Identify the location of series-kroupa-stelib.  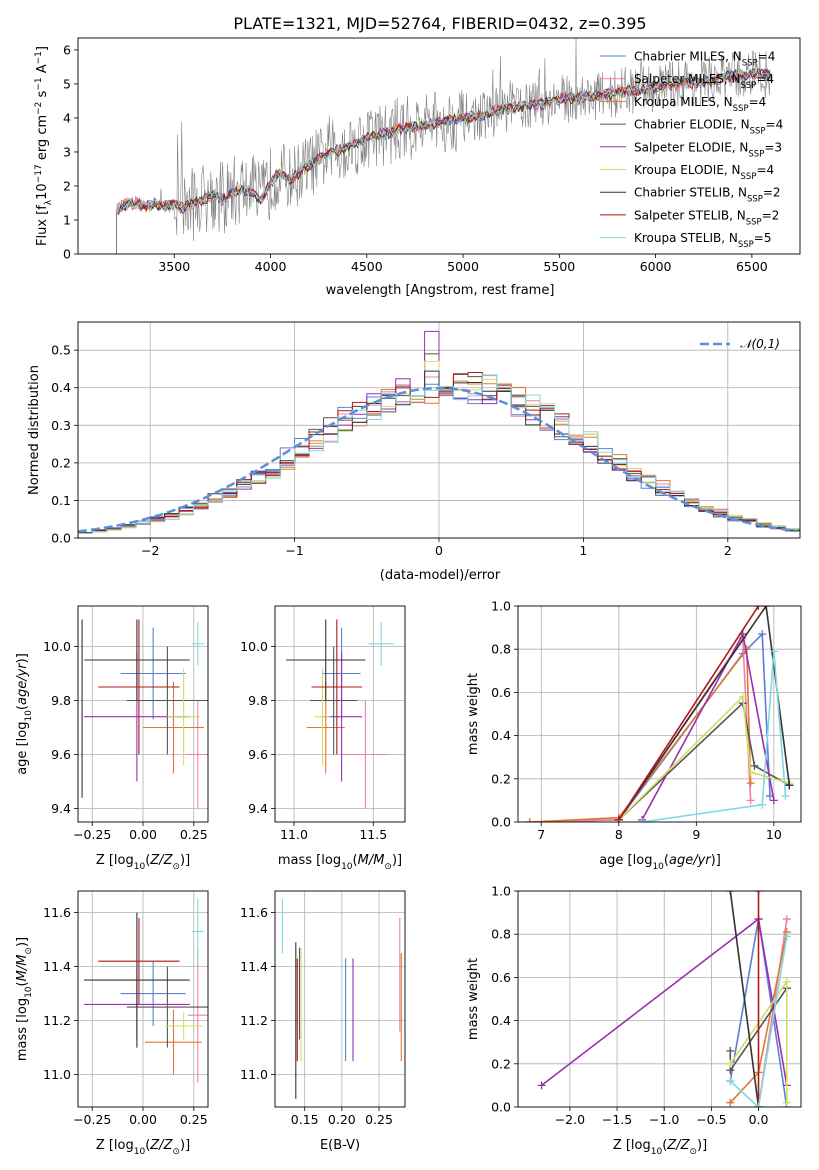
(758, 1019).